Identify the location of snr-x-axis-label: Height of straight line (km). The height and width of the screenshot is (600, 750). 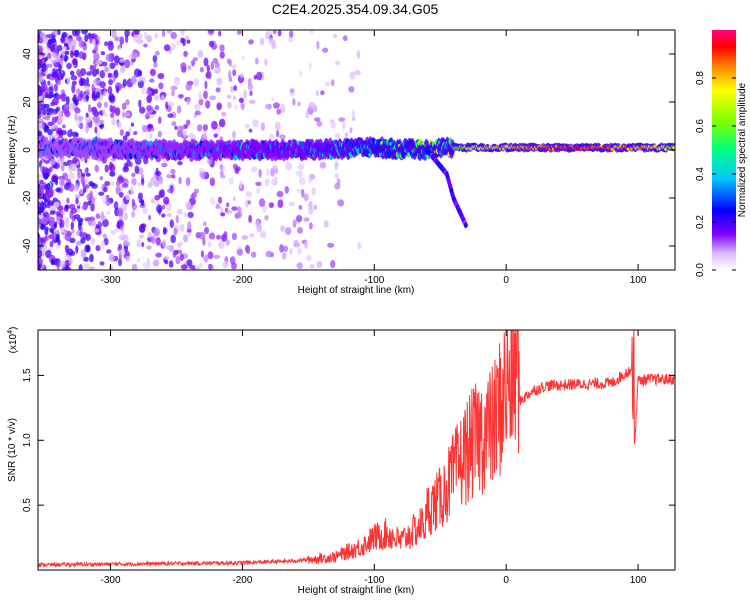
(356, 590).